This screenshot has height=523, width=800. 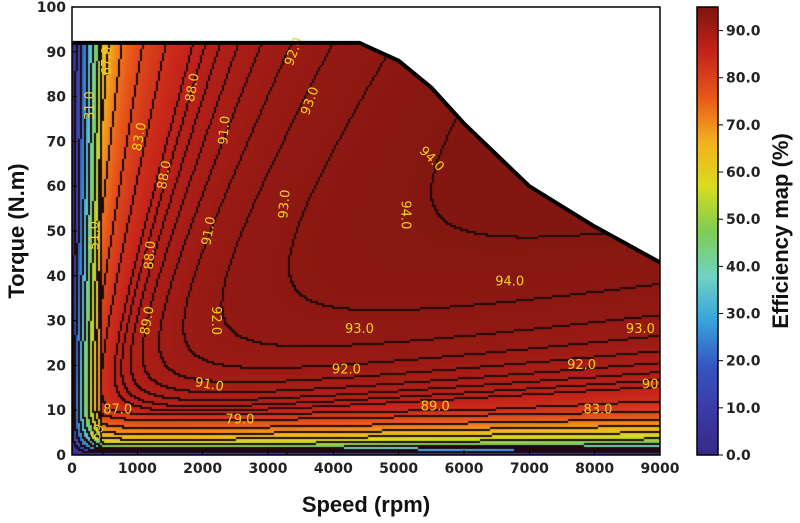 I want to click on y-tick-label: 20, so click(x=57, y=366).